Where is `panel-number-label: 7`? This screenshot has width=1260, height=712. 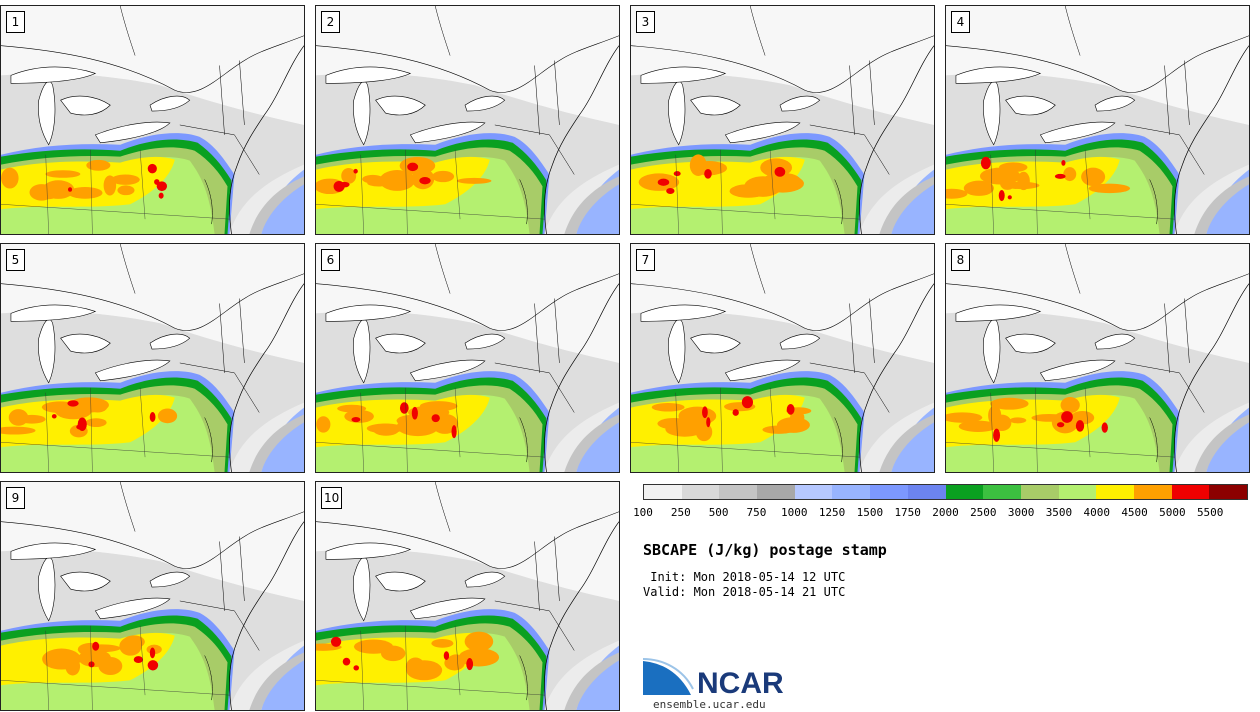 panel-number-label: 7 is located at coordinates (645, 260).